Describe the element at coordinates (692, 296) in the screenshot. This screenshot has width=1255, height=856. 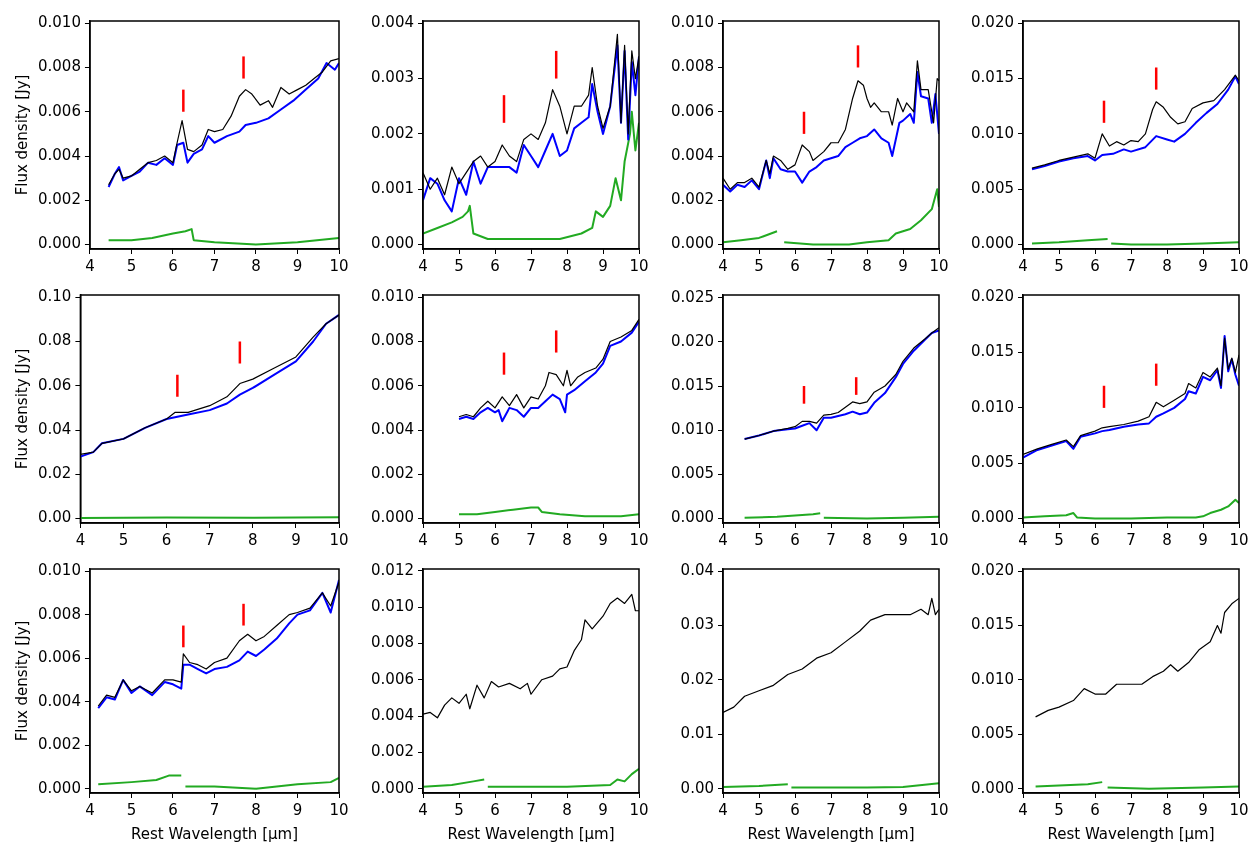
I see `y-tick-label: 0.025` at that location.